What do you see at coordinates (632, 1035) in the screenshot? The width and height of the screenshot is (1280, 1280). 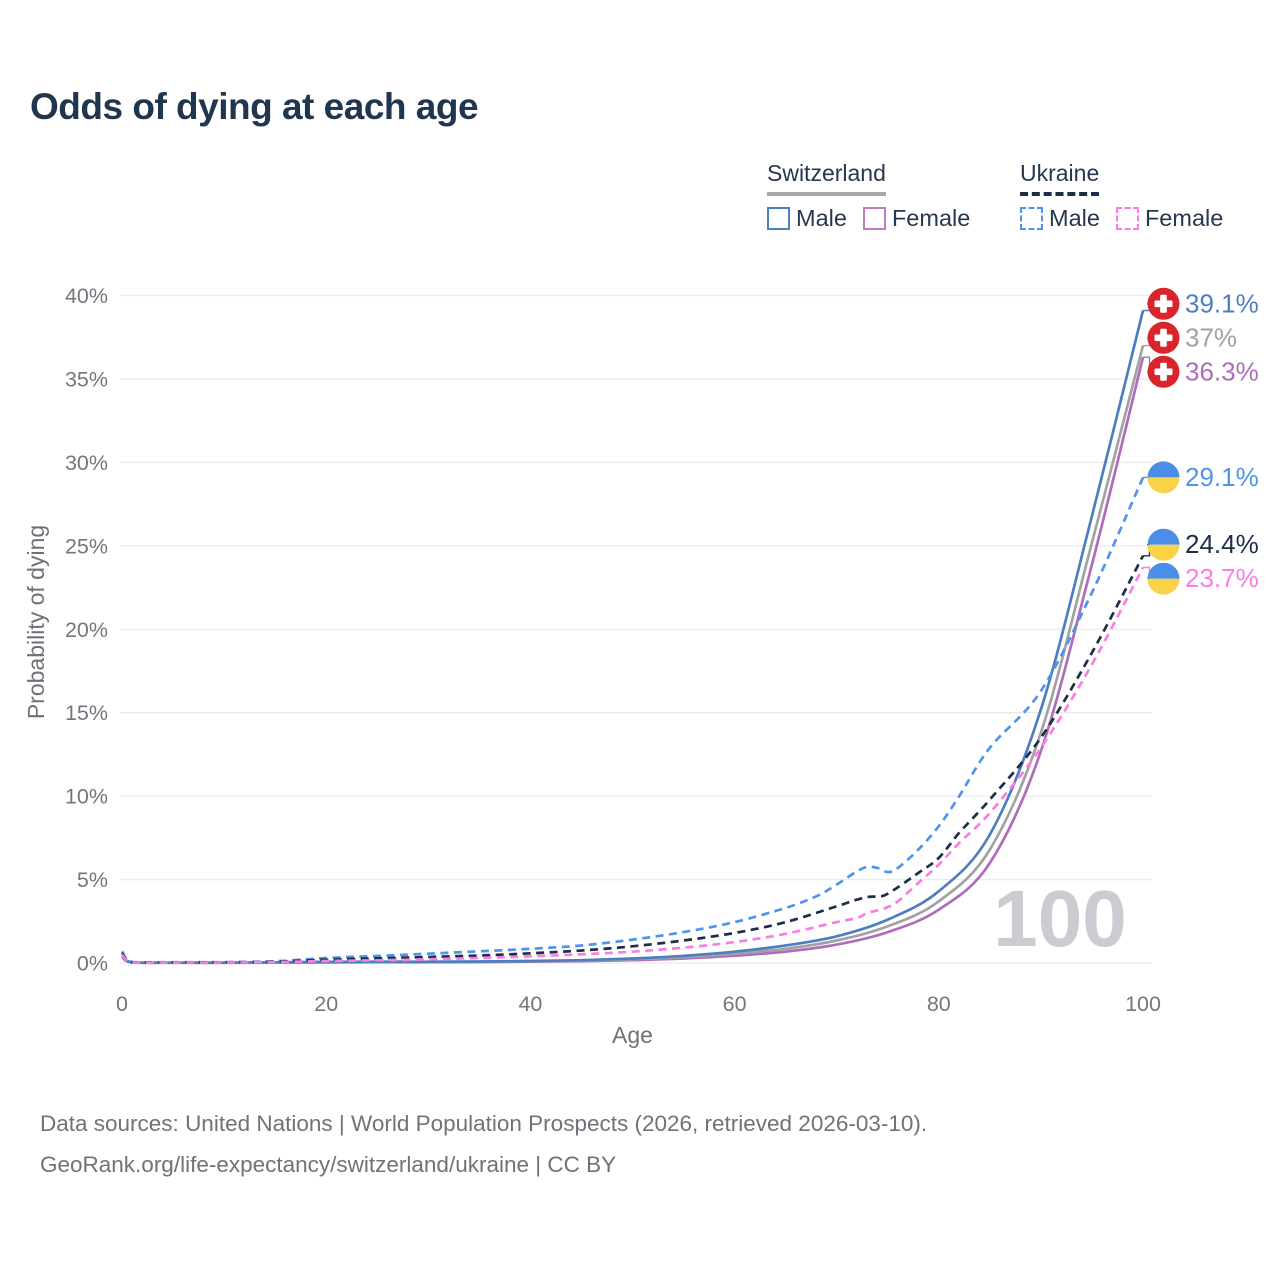 I see `x-axis-title: Age` at bounding box center [632, 1035].